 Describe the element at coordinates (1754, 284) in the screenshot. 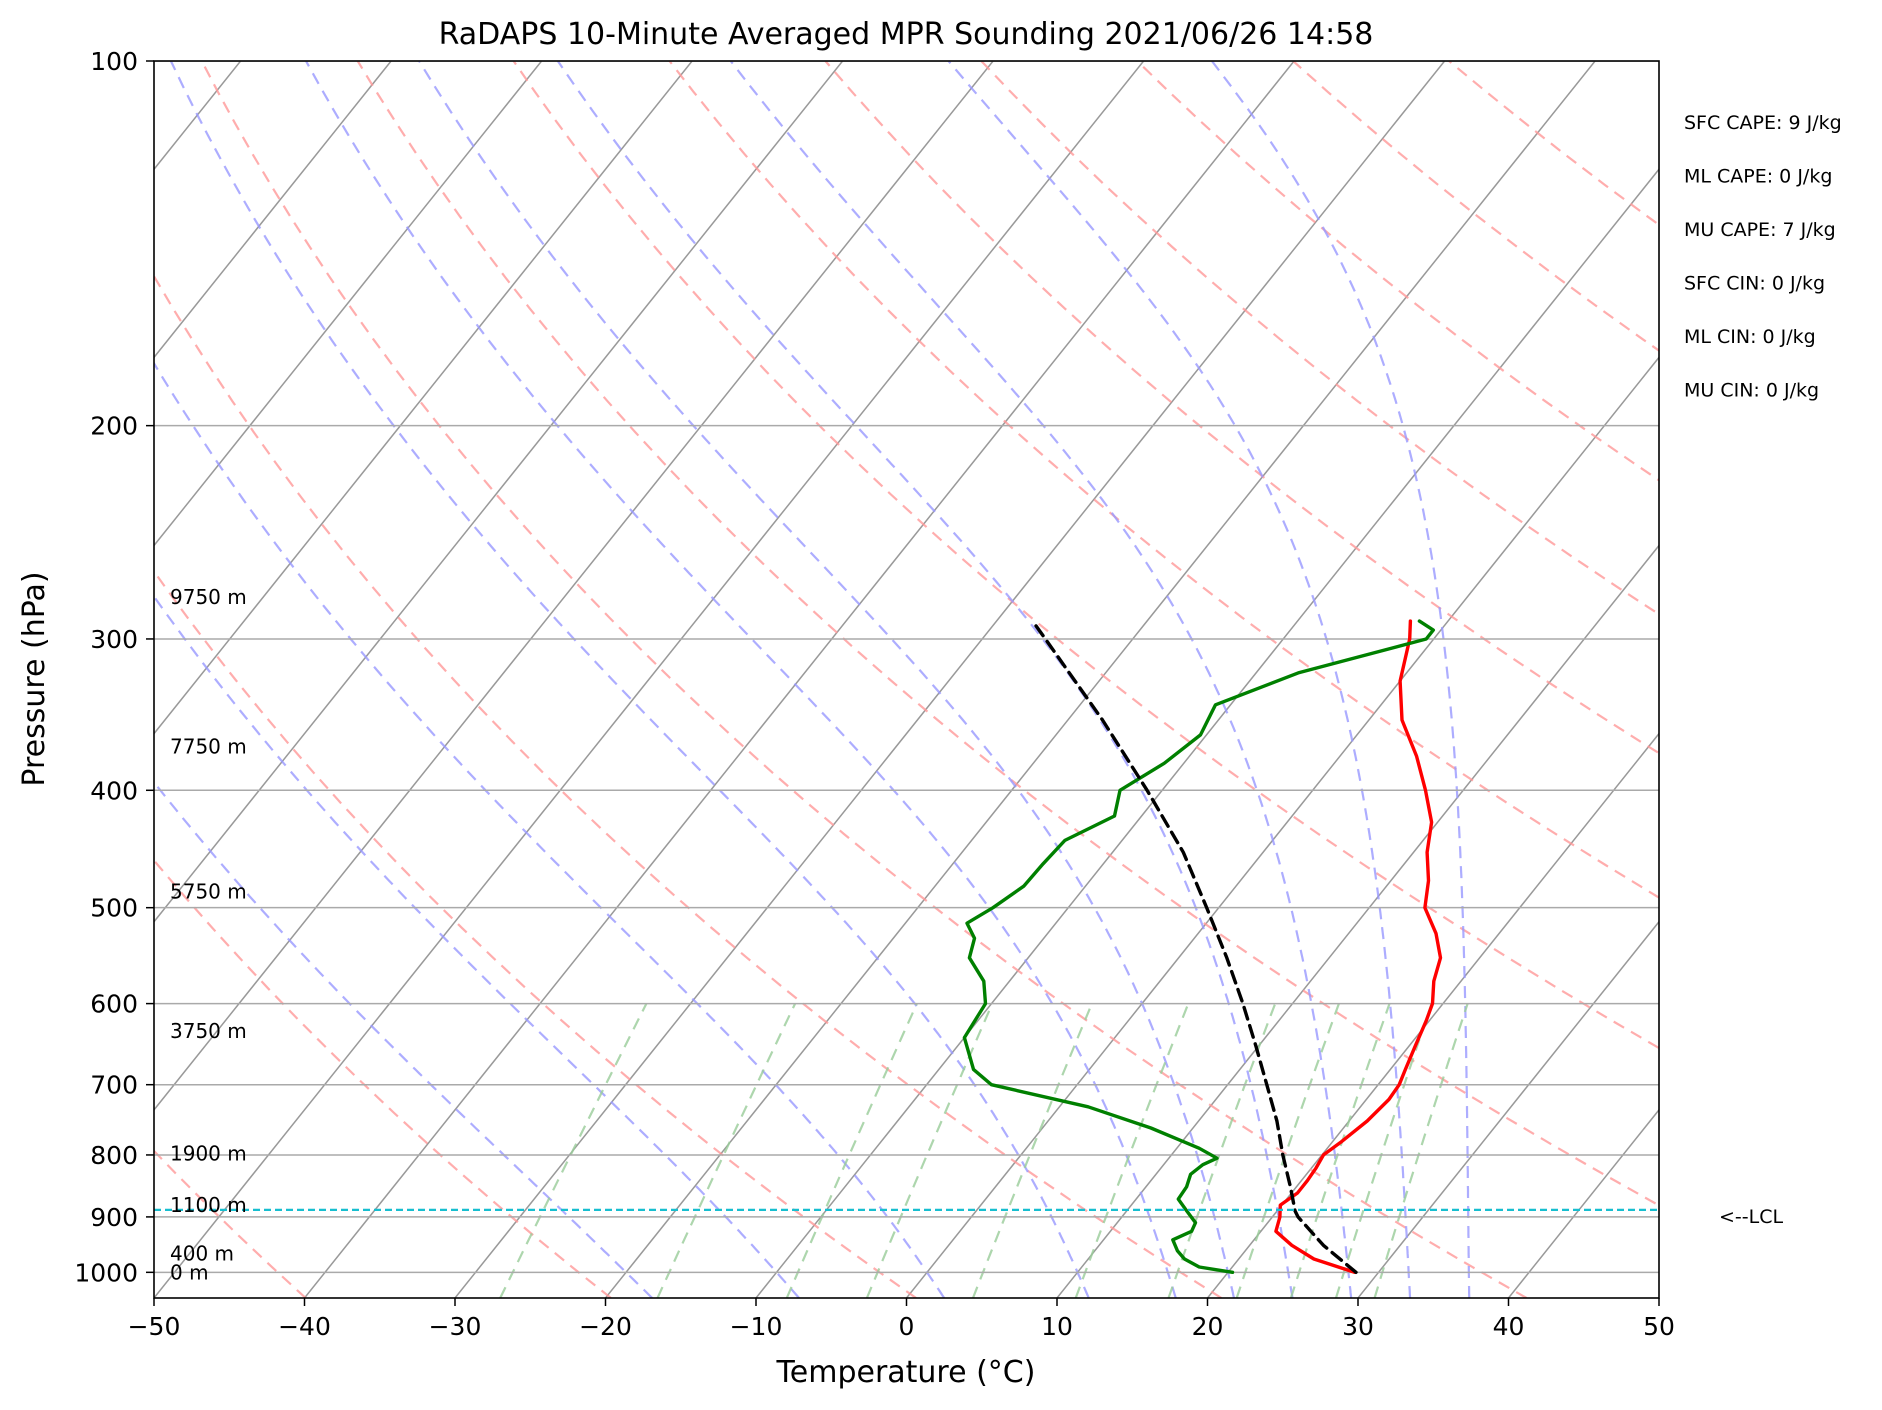

I see `stability-index: SFC CIN: 0 J/kg` at that location.